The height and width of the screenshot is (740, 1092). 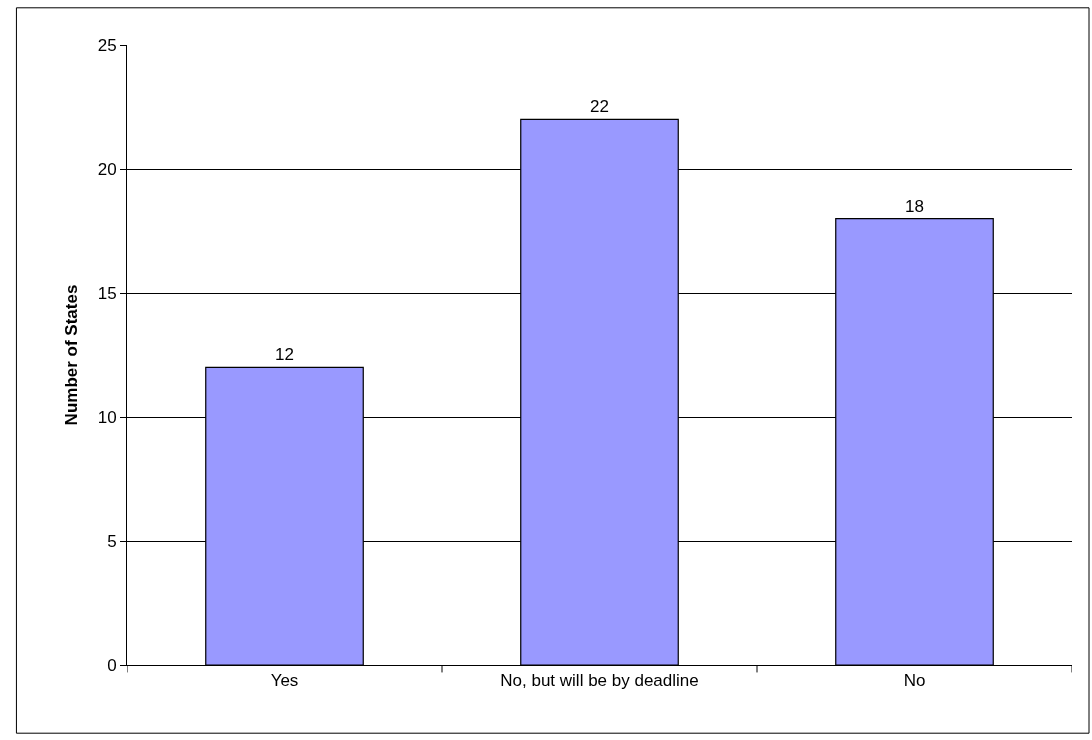 What do you see at coordinates (112, 665) in the screenshot?
I see `y-tick-label: 0` at bounding box center [112, 665].